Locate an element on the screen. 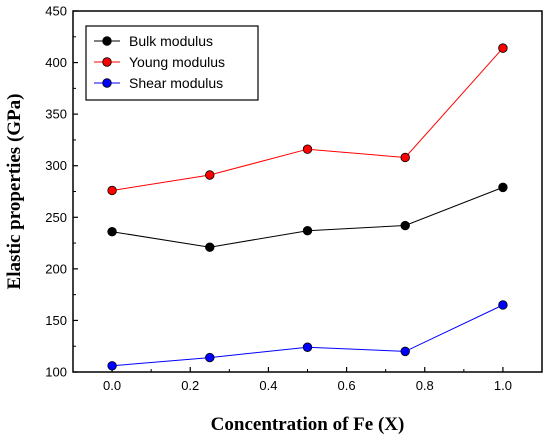 The image size is (550, 443). legend: Bulk modulus Young modulus Shear modulus is located at coordinates (172, 63).